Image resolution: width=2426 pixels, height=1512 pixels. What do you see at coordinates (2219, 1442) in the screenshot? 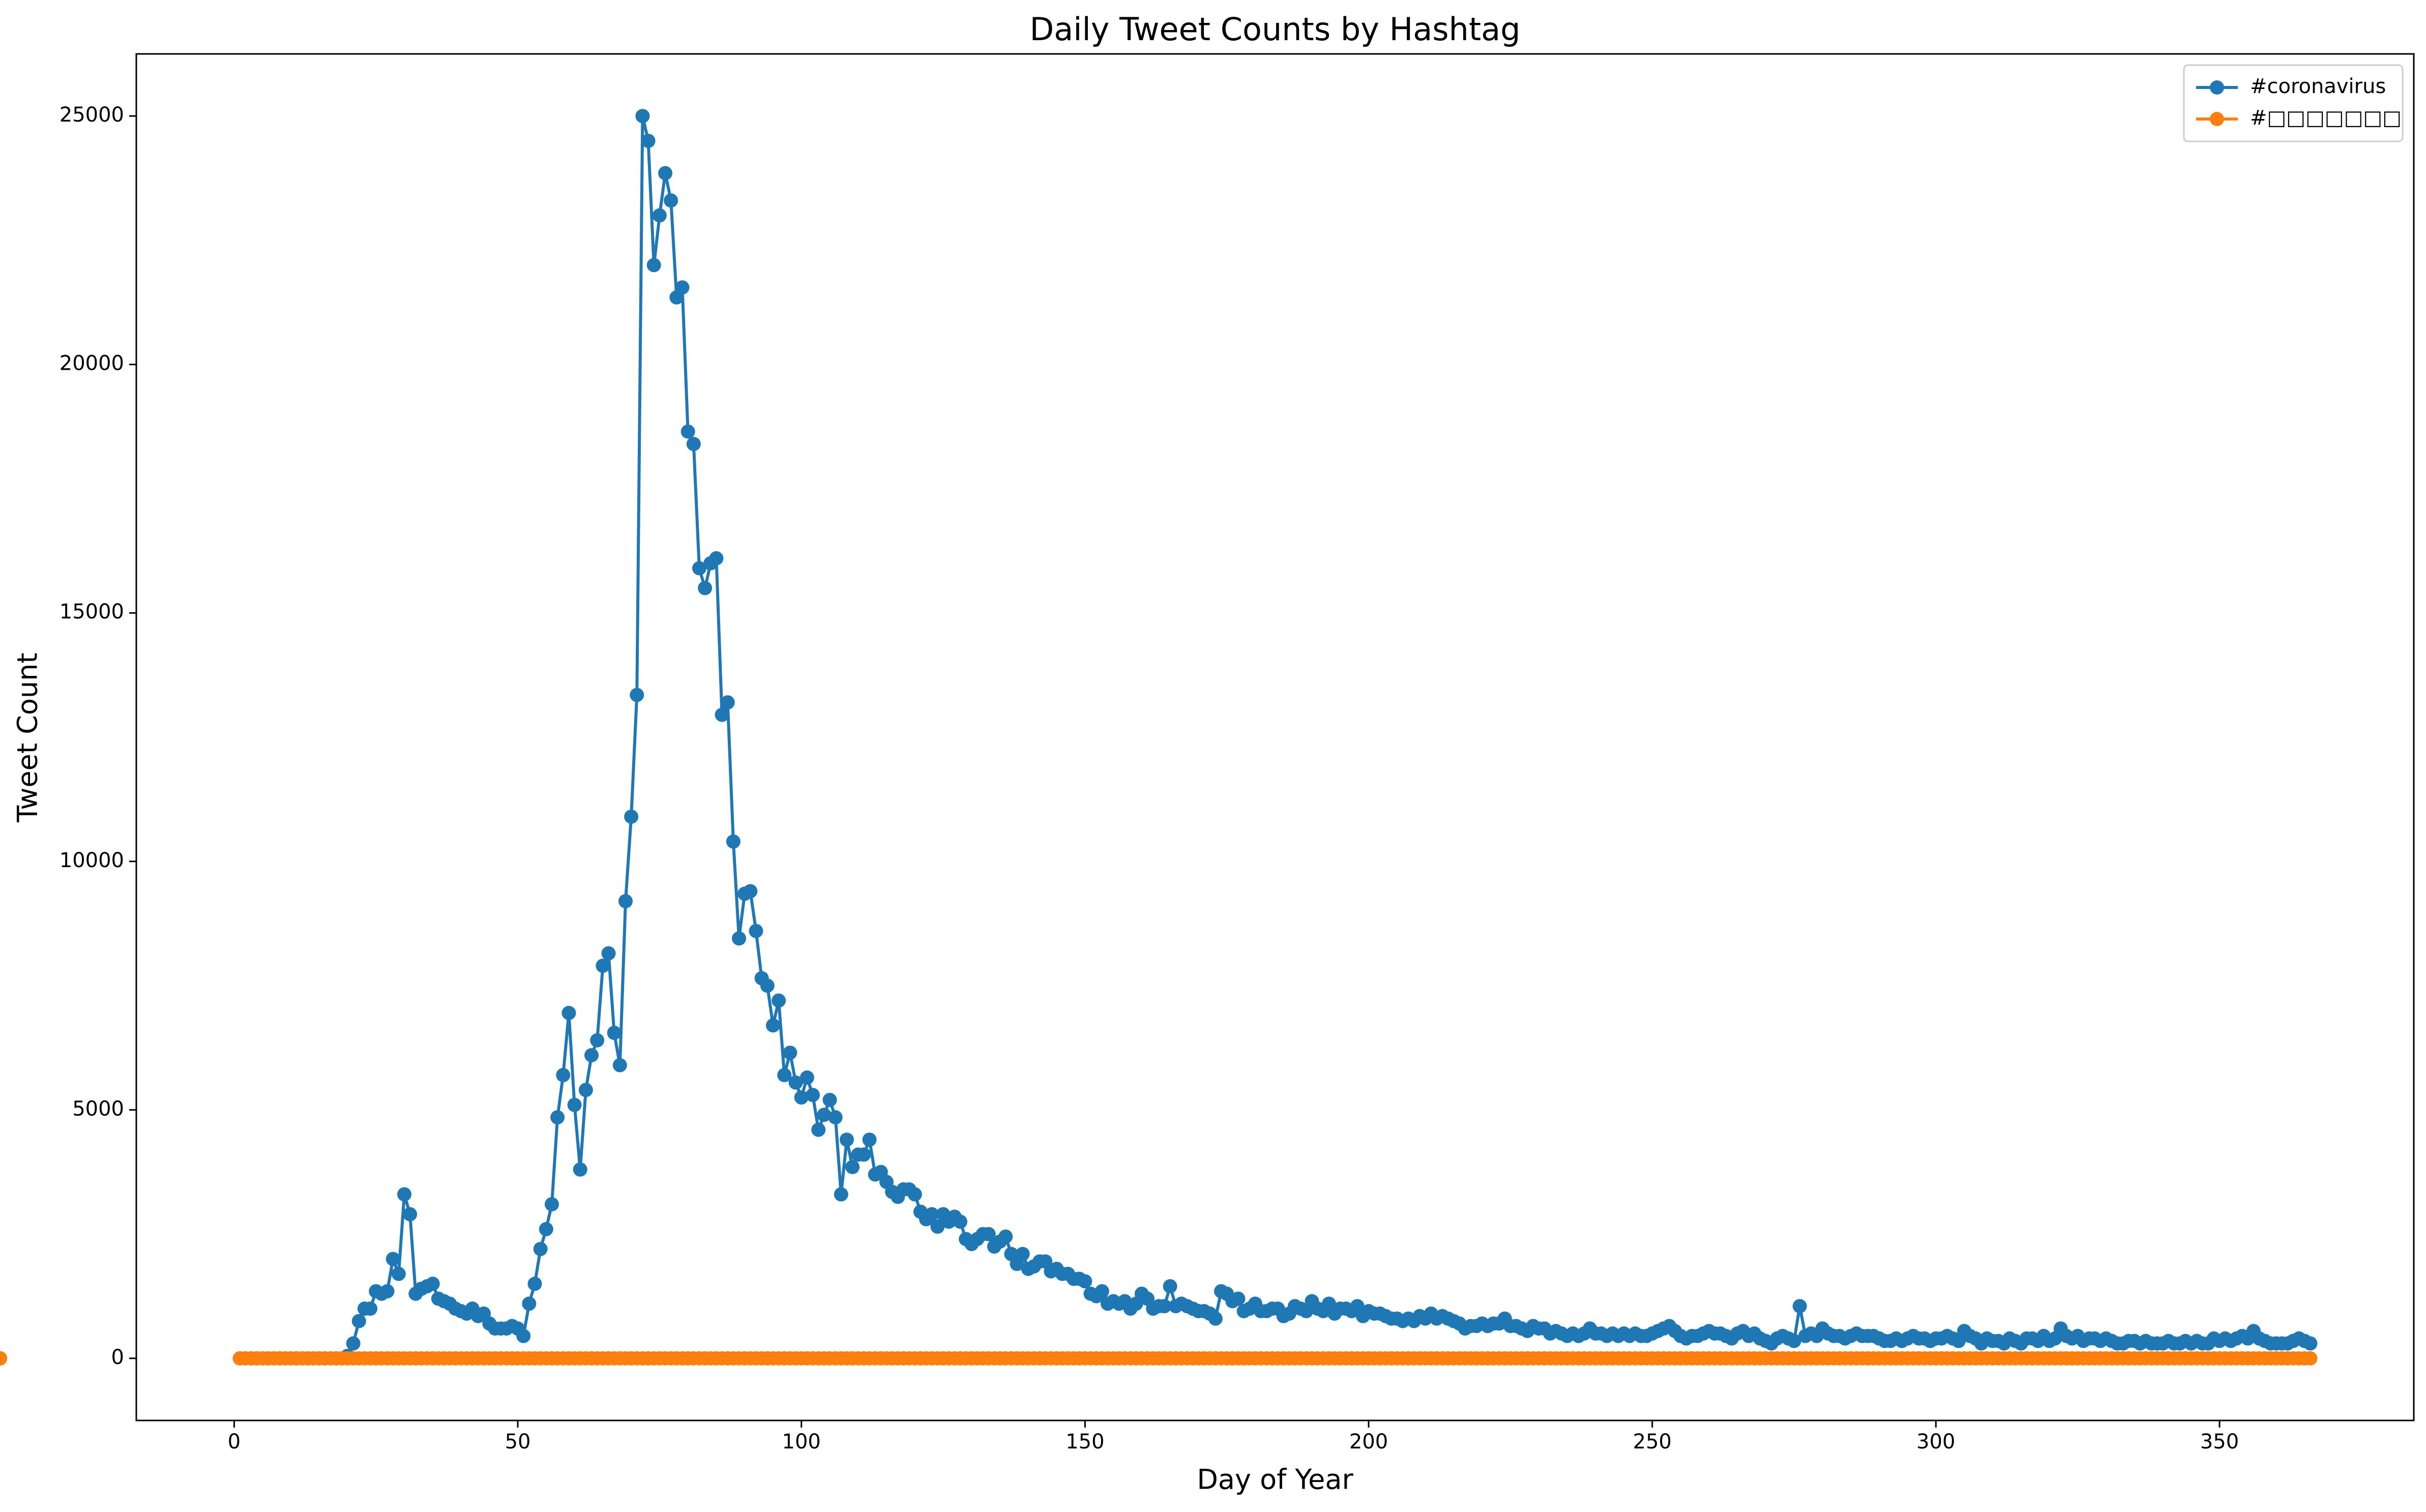
I see `x-tick-label: 350` at bounding box center [2219, 1442].